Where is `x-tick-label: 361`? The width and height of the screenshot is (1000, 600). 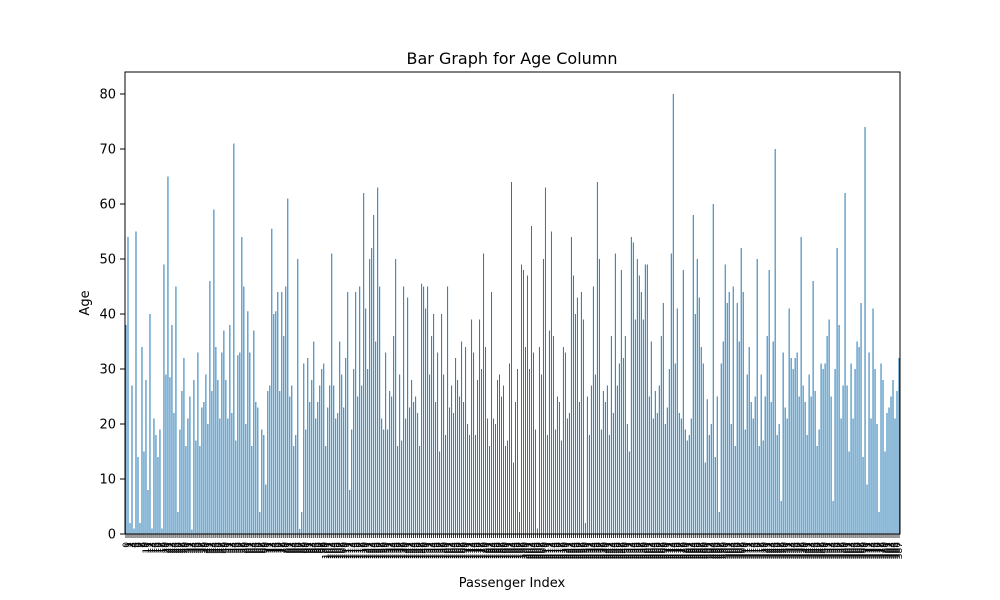
x-tick-label: 361 is located at coordinates (848, 550).